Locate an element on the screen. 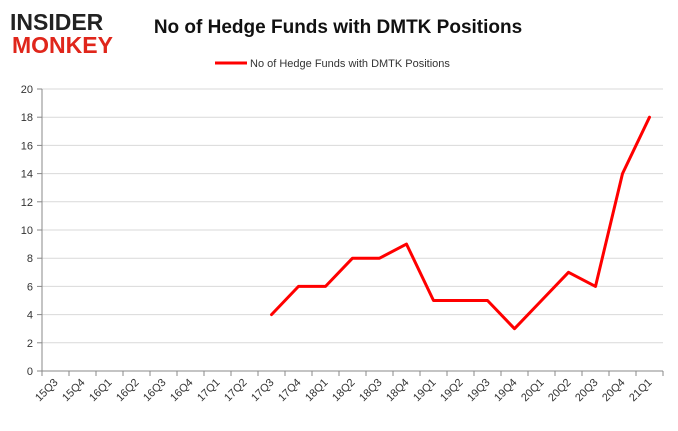 The height and width of the screenshot is (431, 678). legend: No of Hedge Funds with DMTK Positions is located at coordinates (332, 64).